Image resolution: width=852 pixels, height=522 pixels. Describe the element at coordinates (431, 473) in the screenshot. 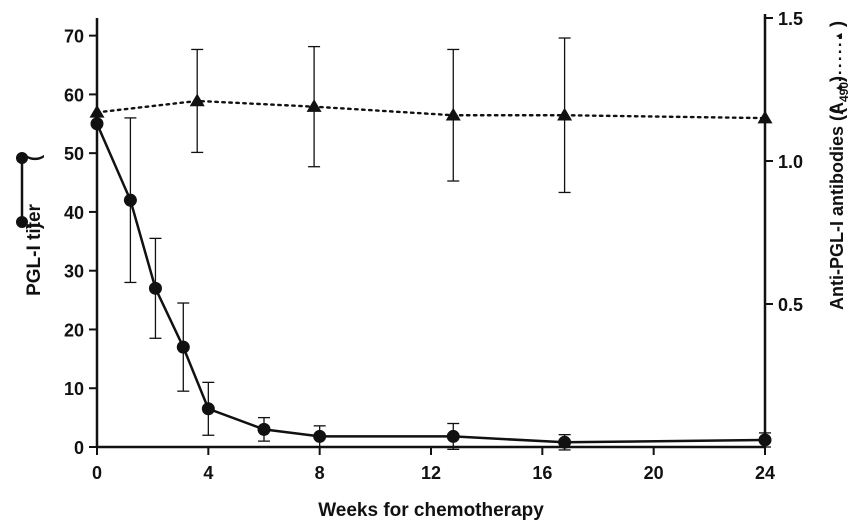

I see `x-tick-label: 12` at that location.